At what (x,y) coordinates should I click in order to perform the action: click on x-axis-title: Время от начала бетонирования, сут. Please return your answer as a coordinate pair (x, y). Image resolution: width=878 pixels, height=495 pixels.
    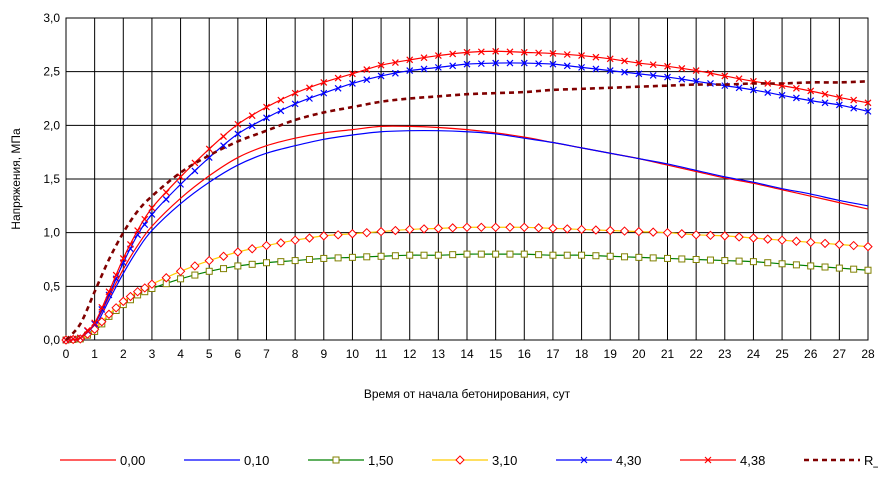
    Looking at the image, I should click on (467, 394).